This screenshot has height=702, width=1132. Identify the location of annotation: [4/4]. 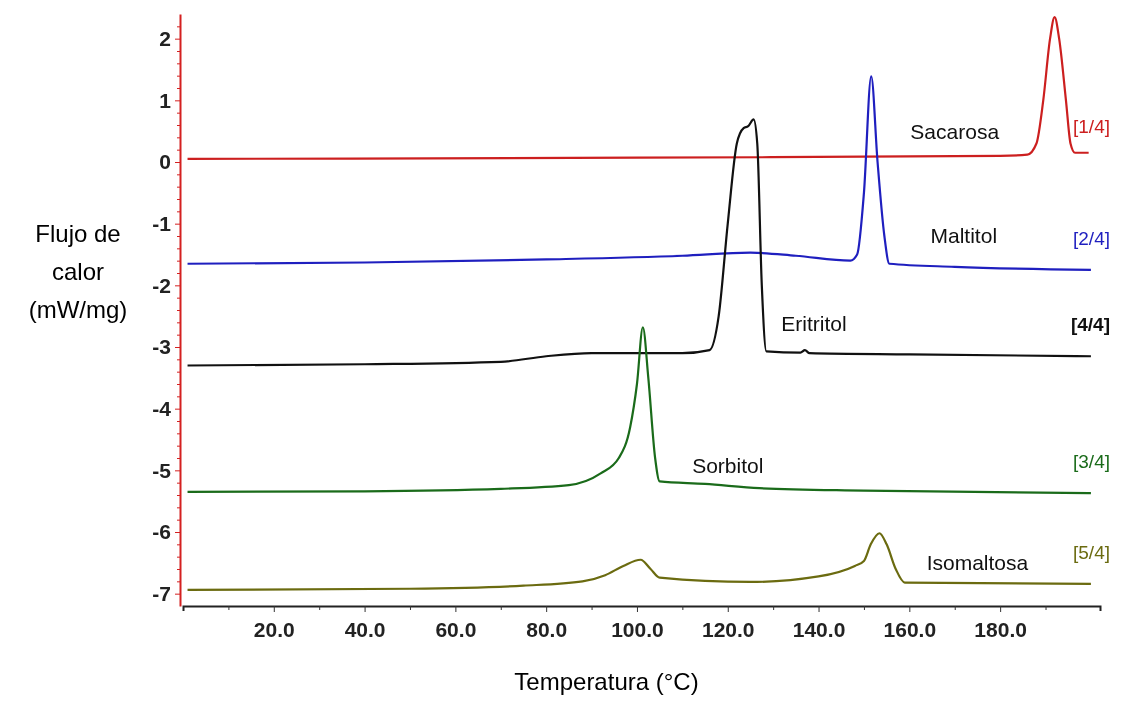
(1090, 325).